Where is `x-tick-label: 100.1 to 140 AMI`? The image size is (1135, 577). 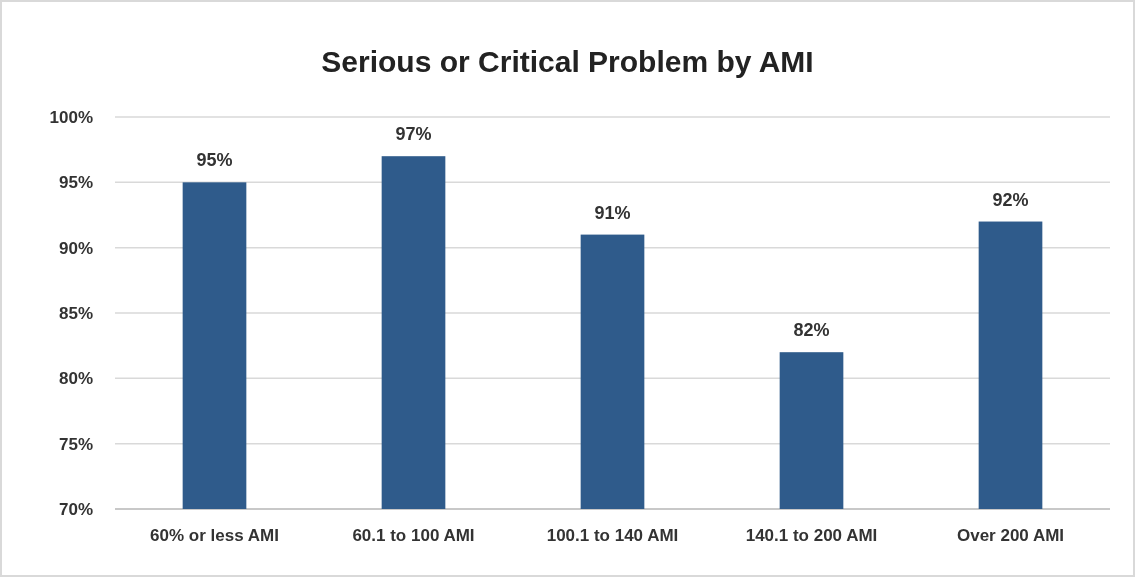
x-tick-label: 100.1 to 140 AMI is located at coordinates (612, 535).